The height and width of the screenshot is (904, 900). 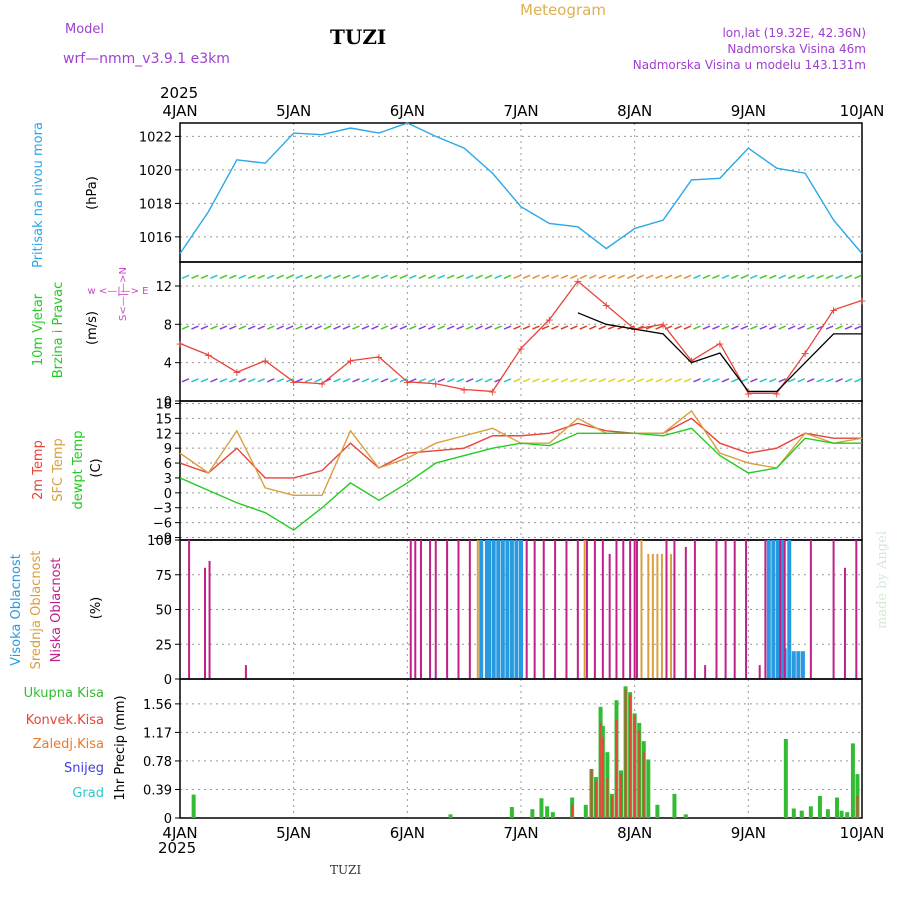 What do you see at coordinates (155, 171) in the screenshot?
I see `pressure-ytick-label: 1020` at bounding box center [155, 171].